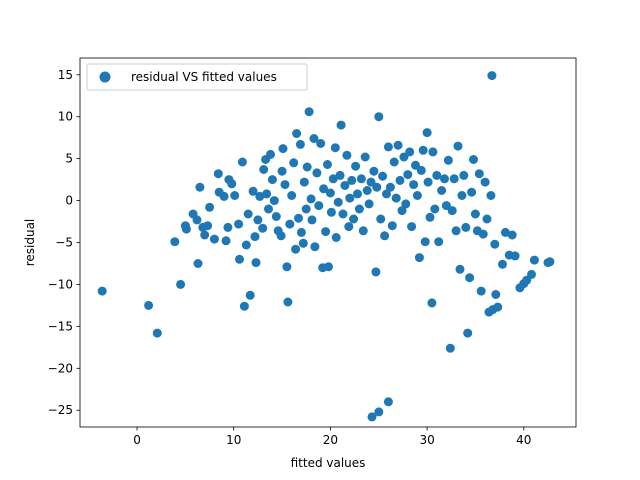 The width and height of the screenshot is (640, 480). I want to click on y-tick-label: 15, so click(65, 75).